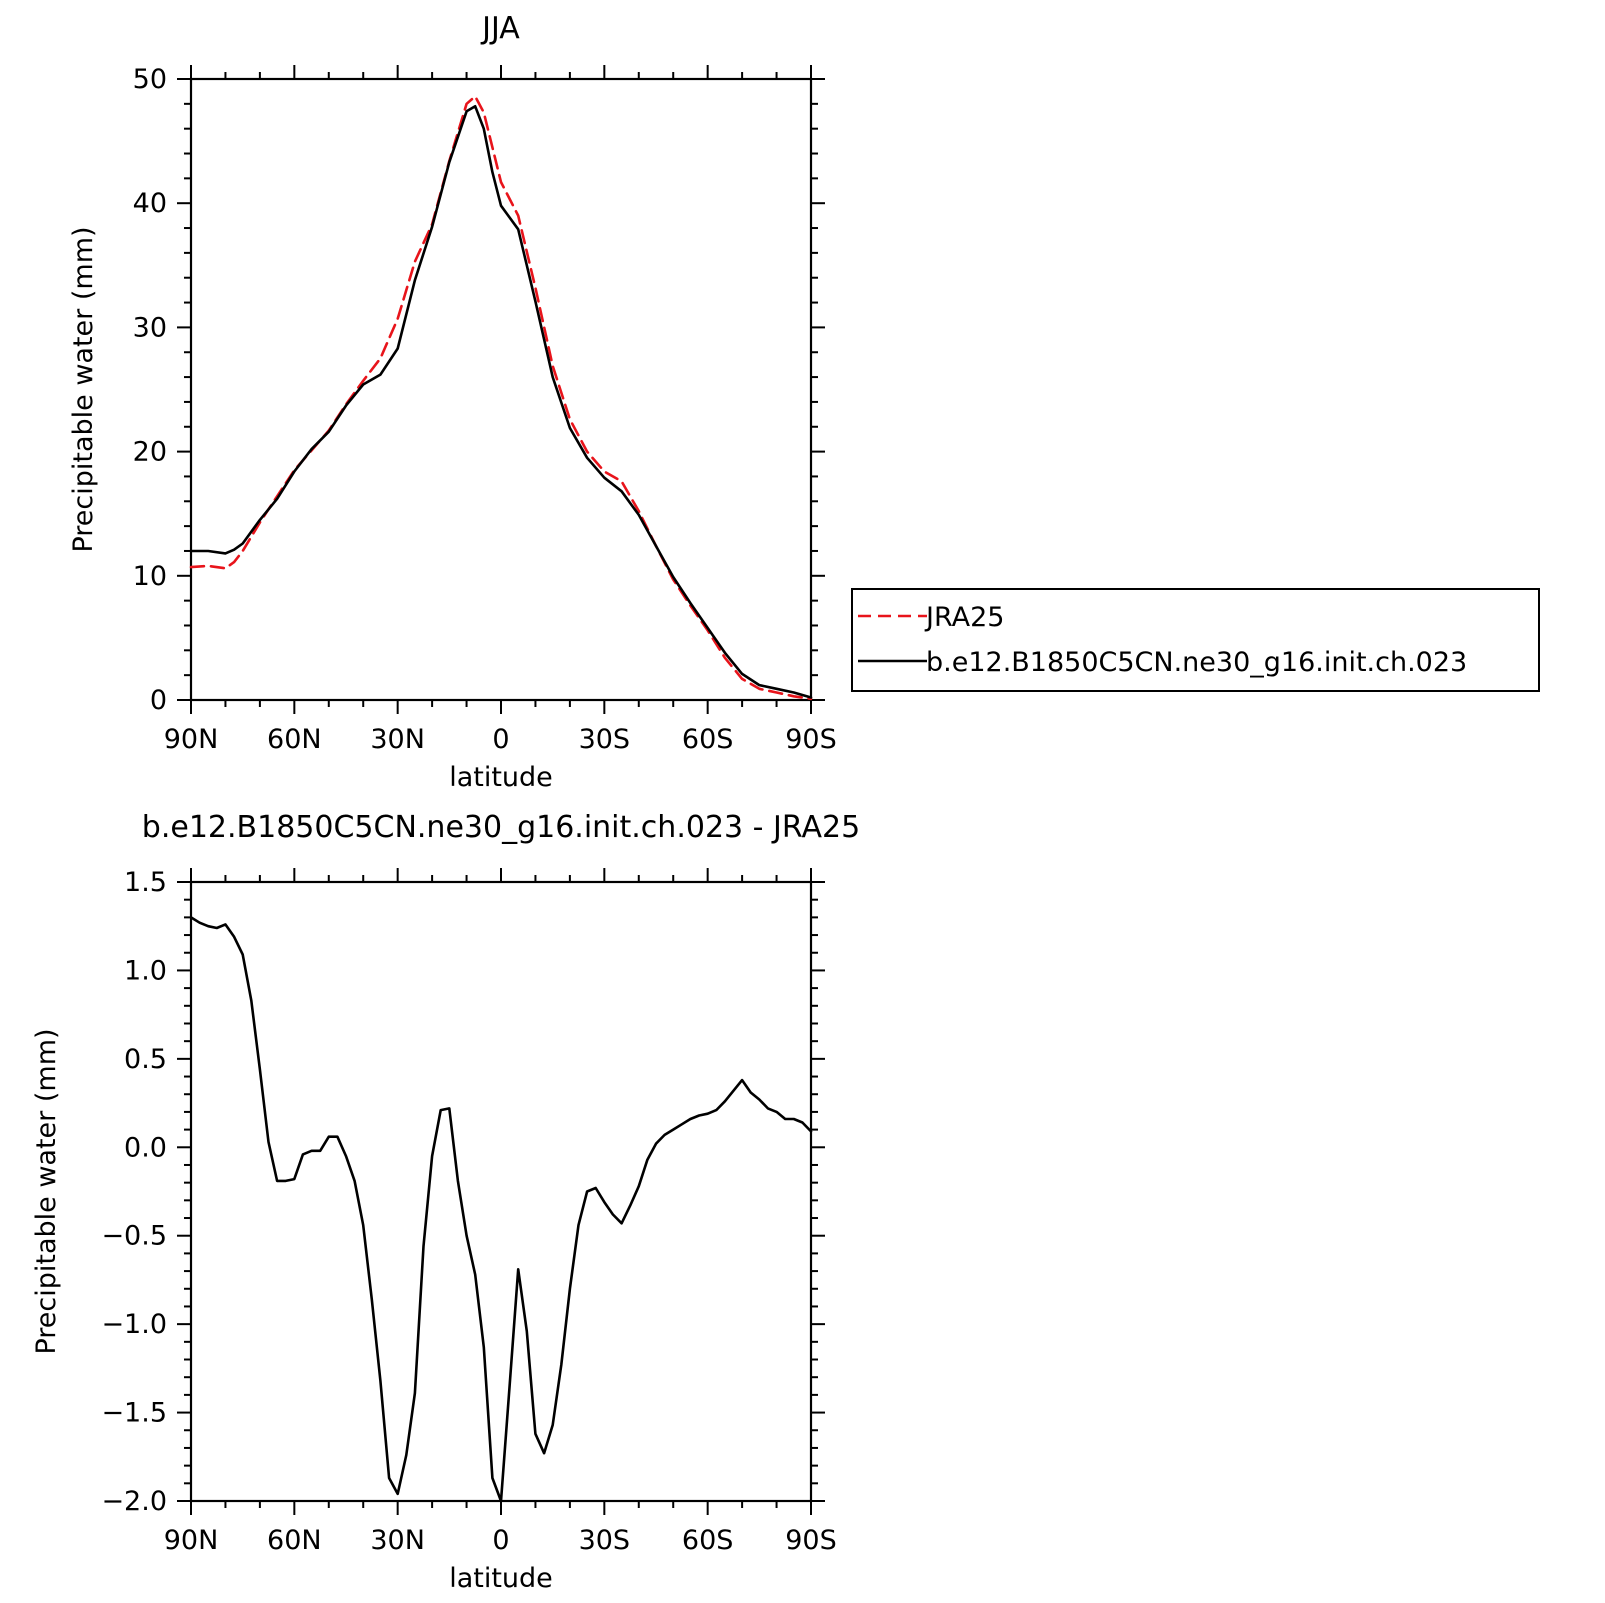 This screenshot has width=1605, height=1603. I want to click on y-tick-label: 10, so click(150, 576).